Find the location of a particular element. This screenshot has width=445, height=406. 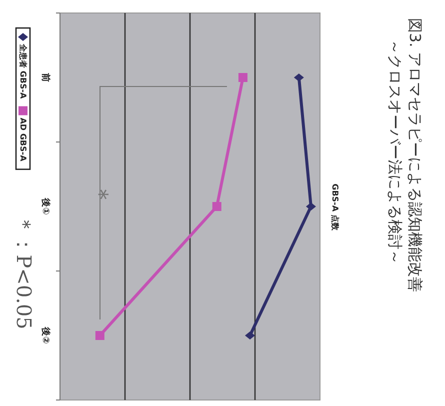

annotation: ＊ is located at coordinates (100, 194).